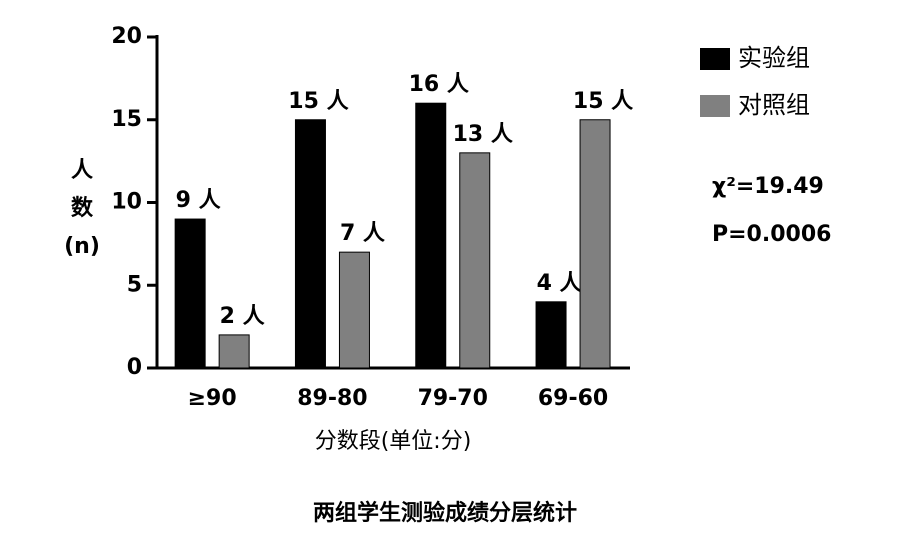  What do you see at coordinates (126, 36) in the screenshot?
I see `y-tick-label: 20` at bounding box center [126, 36].